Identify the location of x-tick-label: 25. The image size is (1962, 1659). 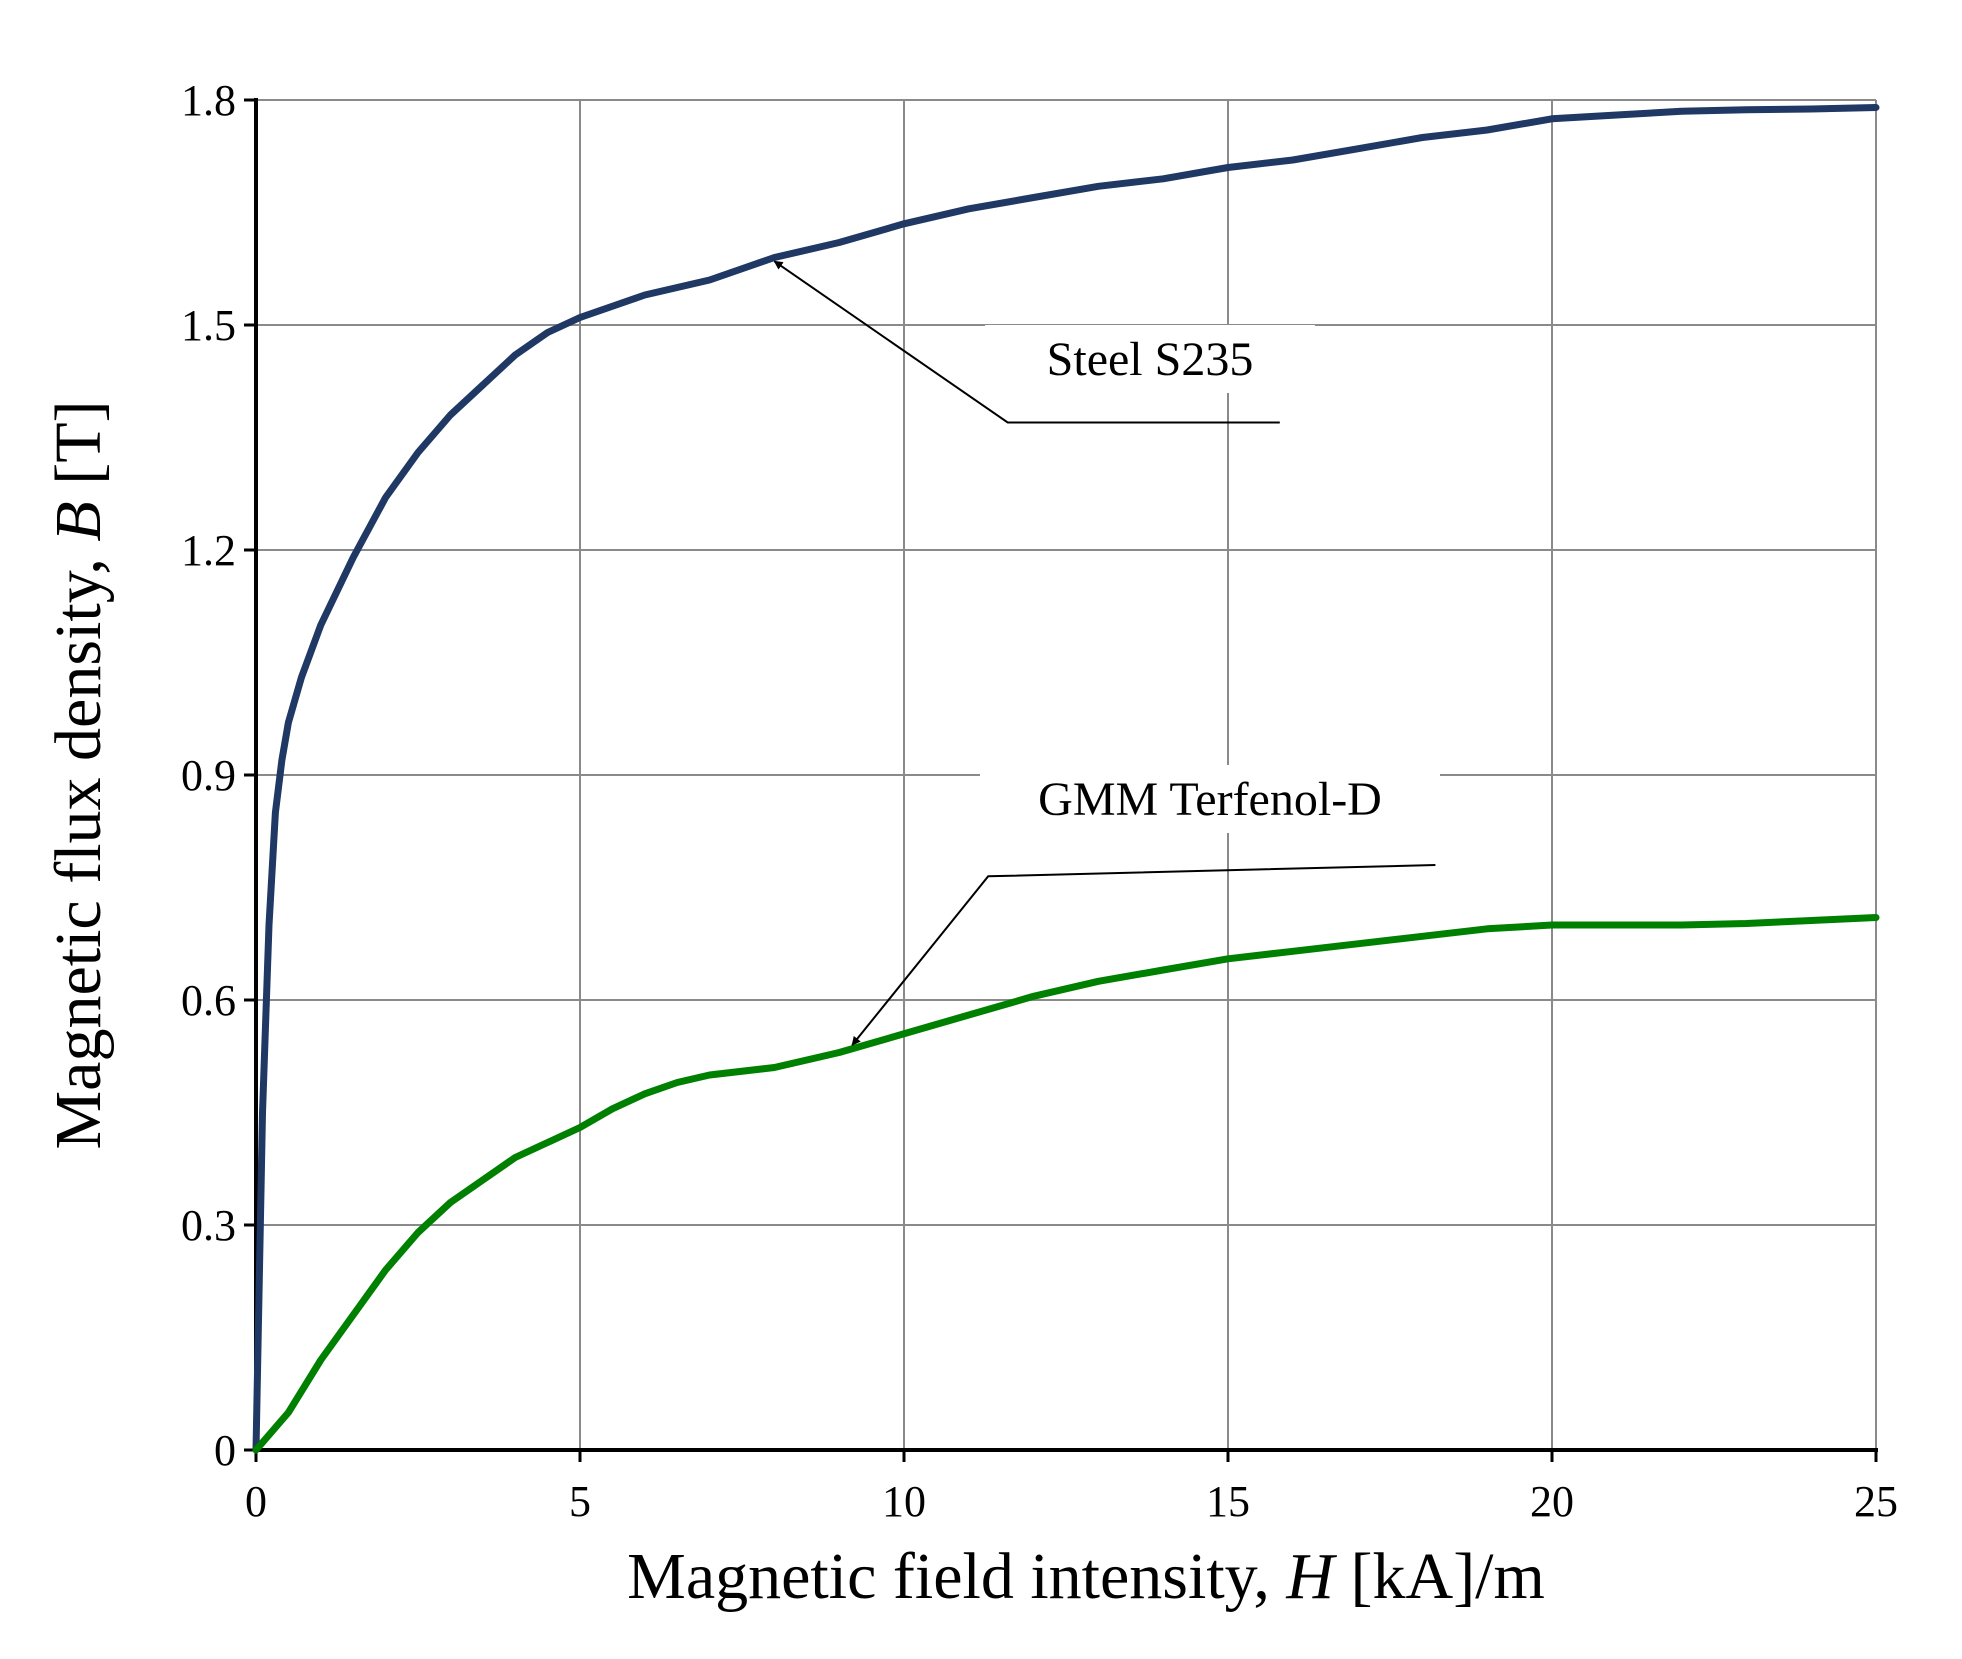
(1876, 1501).